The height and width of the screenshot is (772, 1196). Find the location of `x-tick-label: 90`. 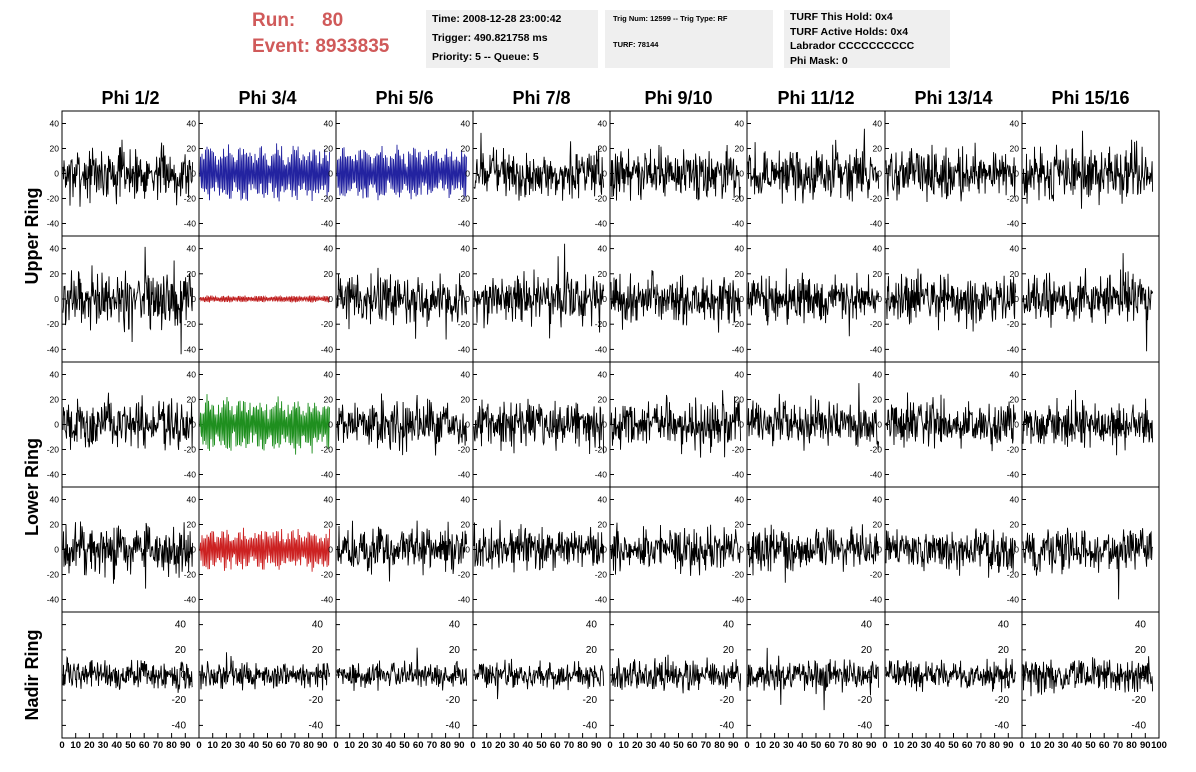

x-tick-label: 90 is located at coordinates (596, 745).